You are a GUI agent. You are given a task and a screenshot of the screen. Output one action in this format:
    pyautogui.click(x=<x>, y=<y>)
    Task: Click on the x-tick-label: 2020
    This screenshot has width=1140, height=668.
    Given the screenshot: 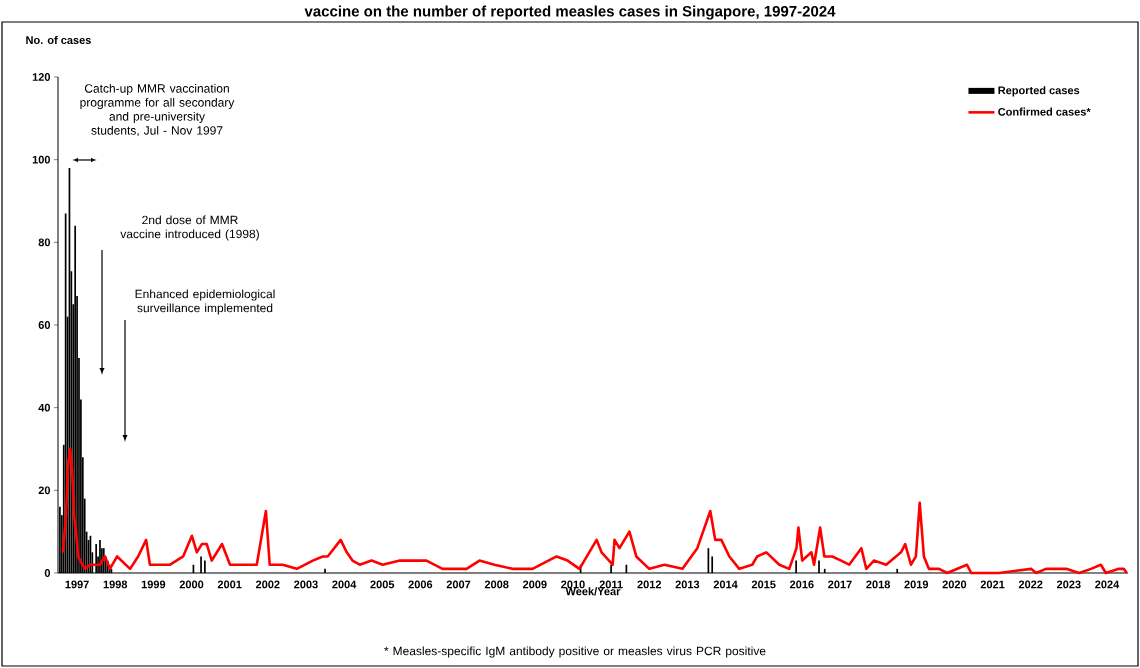 What is the action you would take?
    pyautogui.click(x=954, y=584)
    